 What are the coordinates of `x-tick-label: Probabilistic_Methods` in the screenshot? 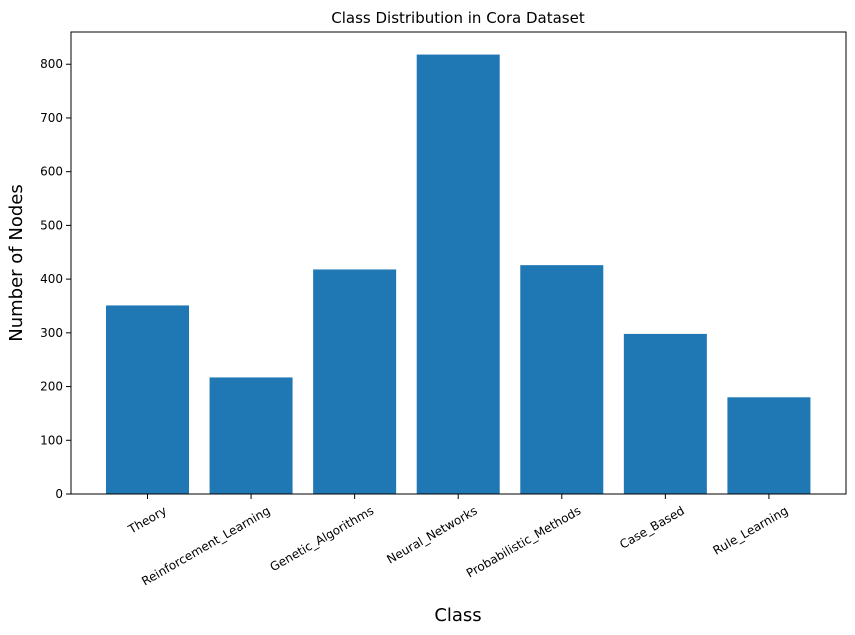 It's located at (523, 541).